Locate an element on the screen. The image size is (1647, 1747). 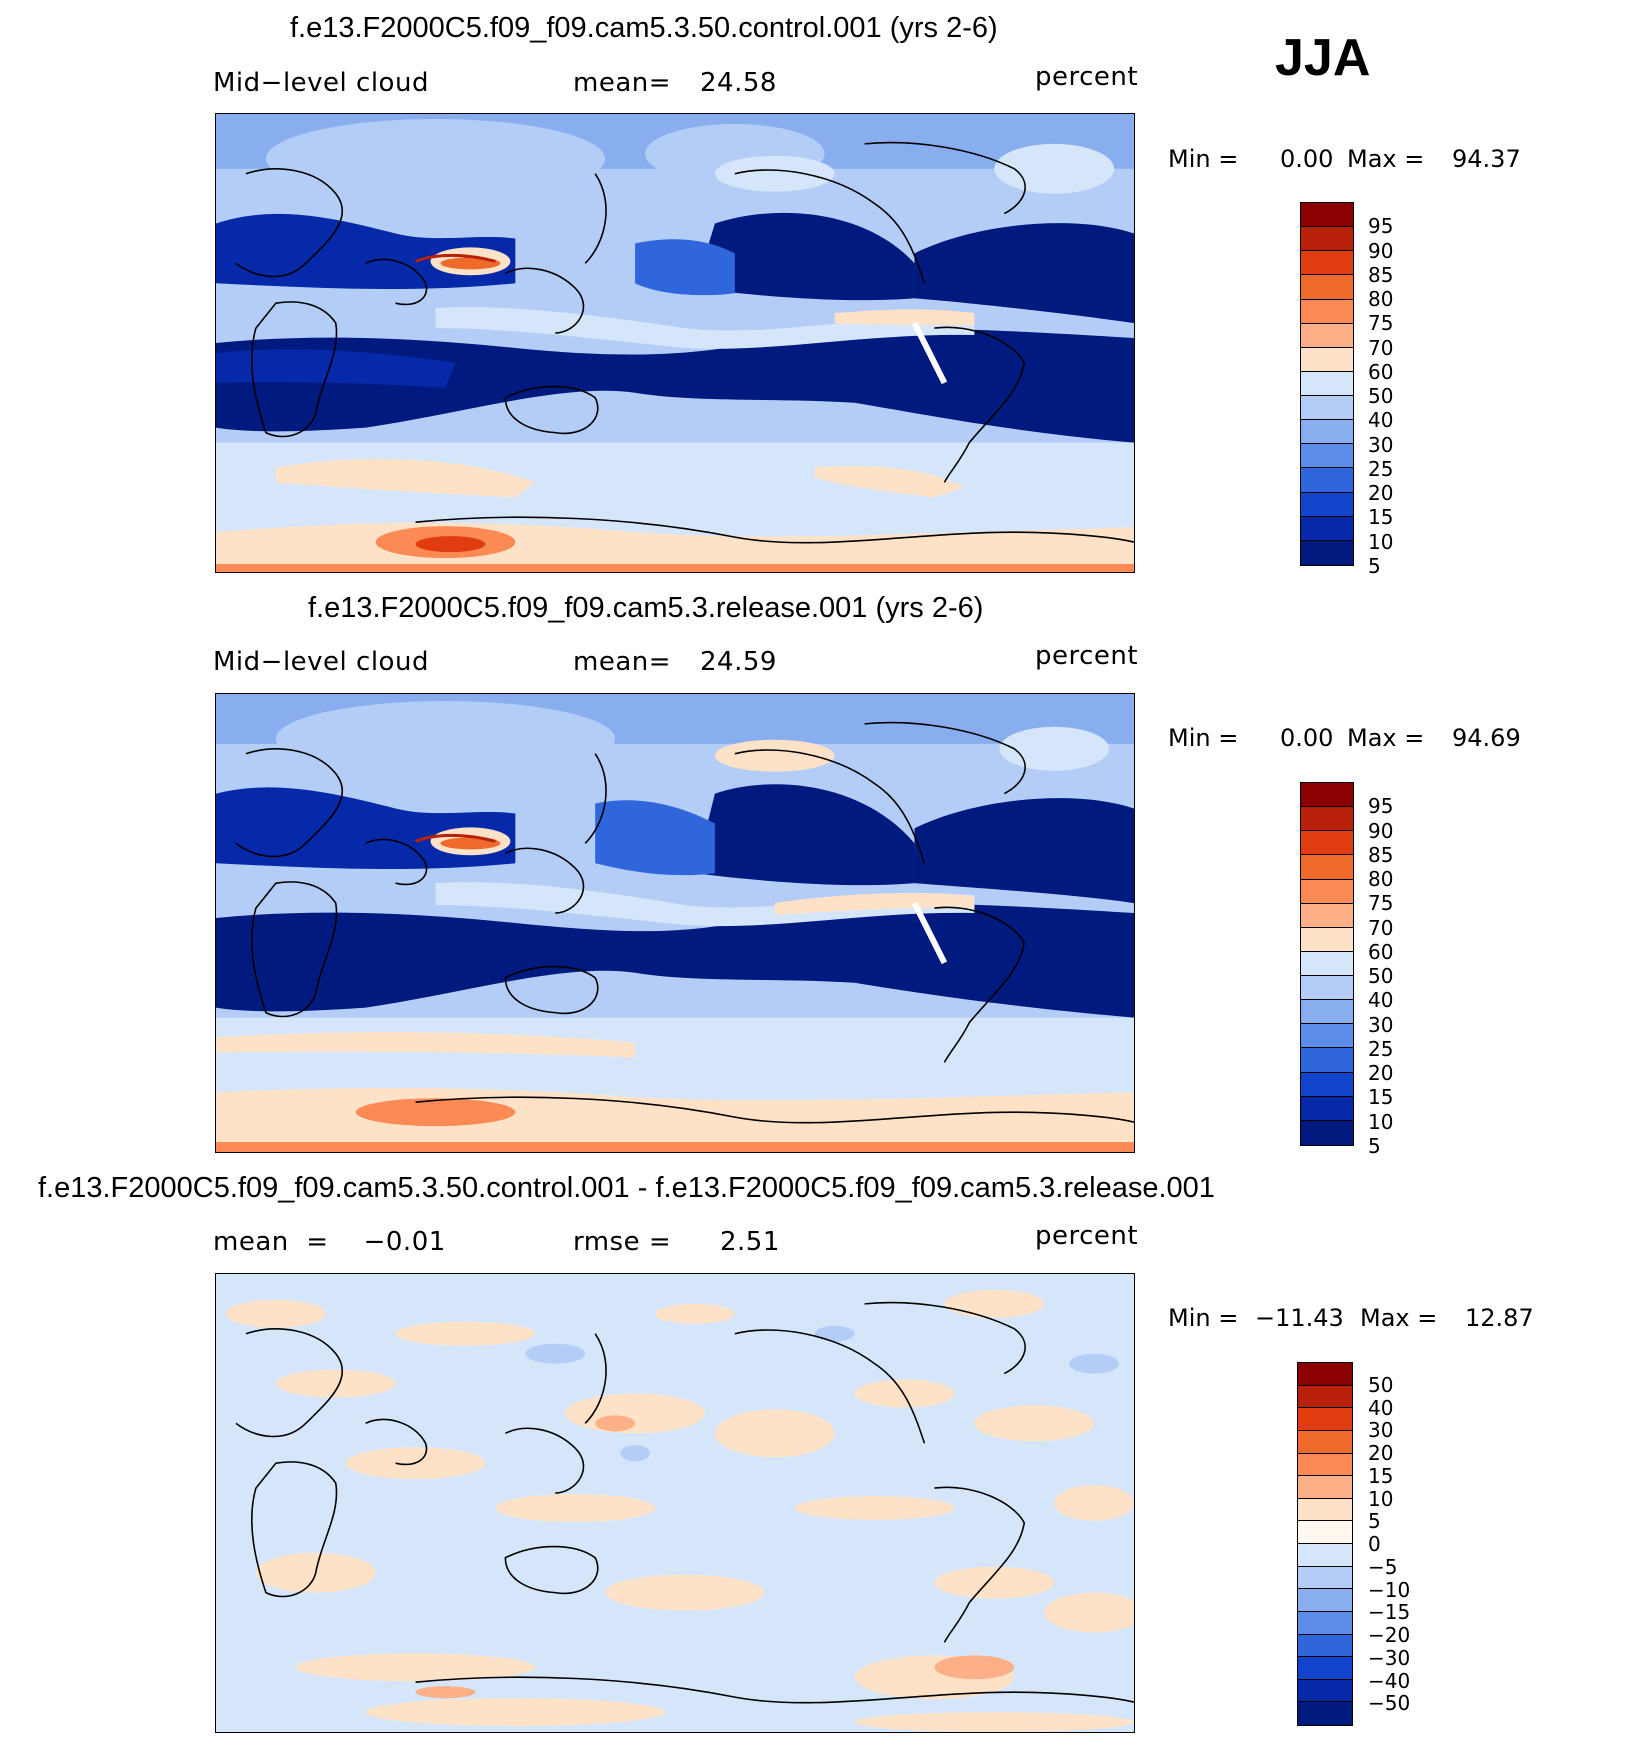
colorbar-difference is located at coordinates (1325, 1544).